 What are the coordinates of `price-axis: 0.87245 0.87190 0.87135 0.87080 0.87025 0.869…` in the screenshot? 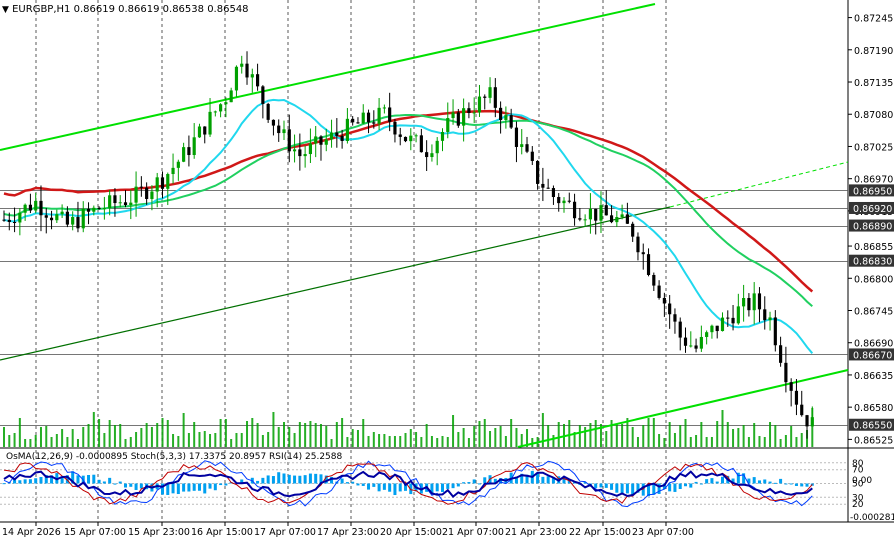 It's located at (871, 230).